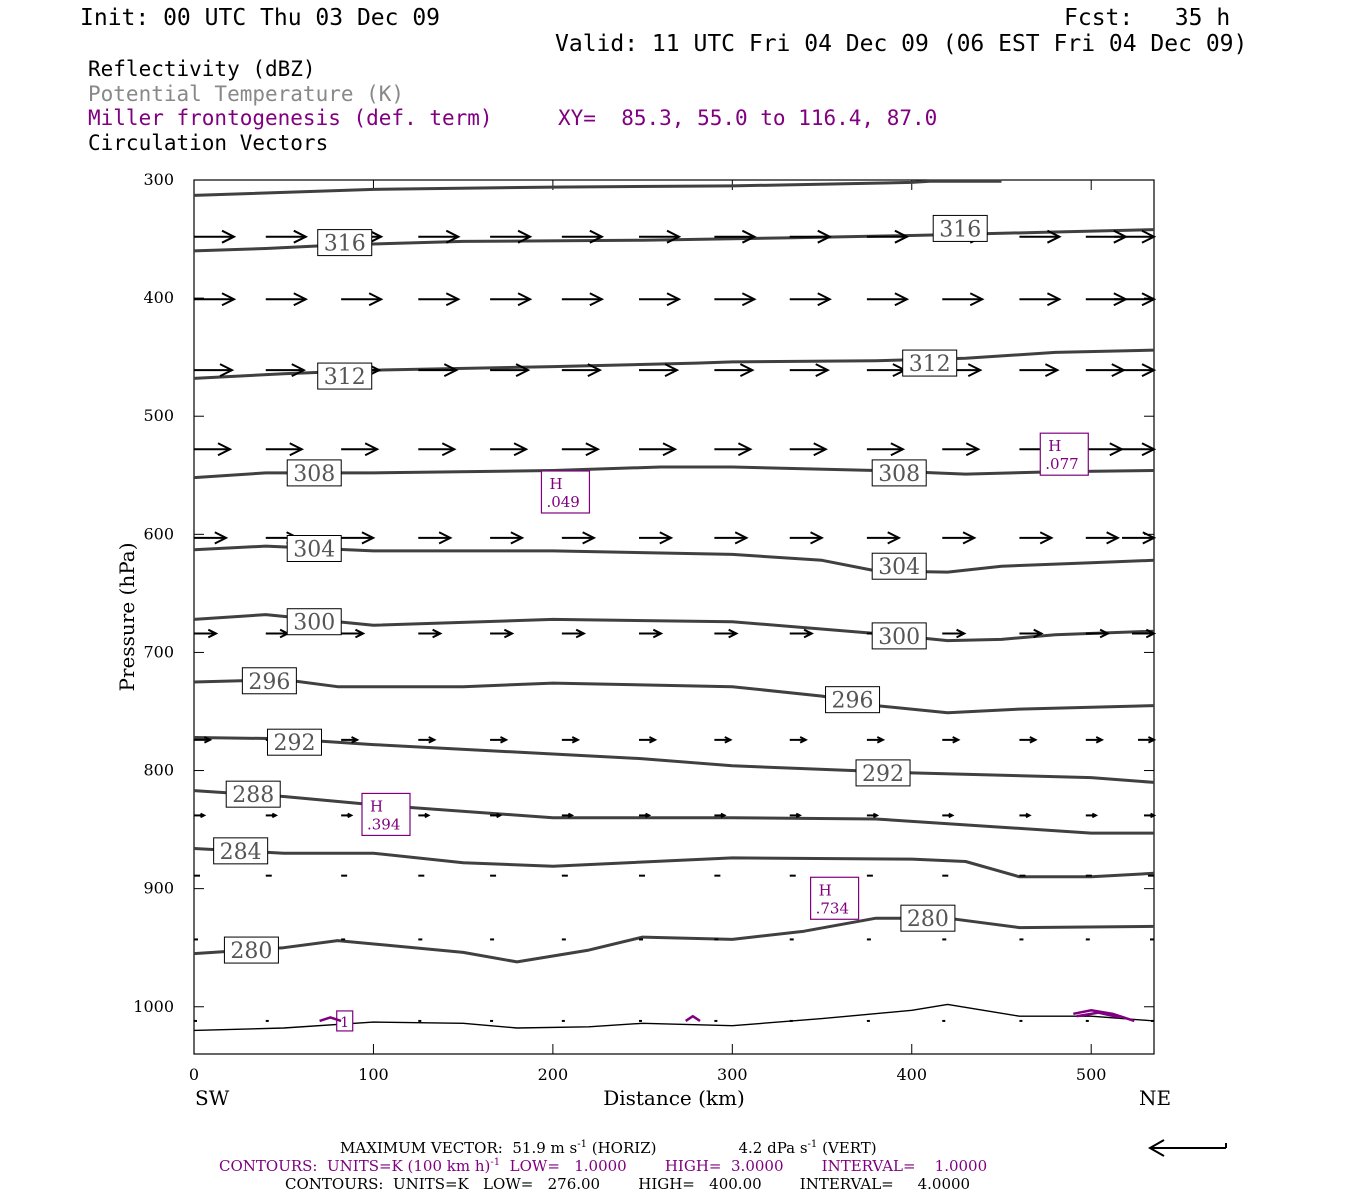 The height and width of the screenshot is (1200, 1350). What do you see at coordinates (355, 1166) in the screenshot?
I see `frontogenesis-contour-units: CONTOURS: UNITS=K (100 km h)` at bounding box center [355, 1166].